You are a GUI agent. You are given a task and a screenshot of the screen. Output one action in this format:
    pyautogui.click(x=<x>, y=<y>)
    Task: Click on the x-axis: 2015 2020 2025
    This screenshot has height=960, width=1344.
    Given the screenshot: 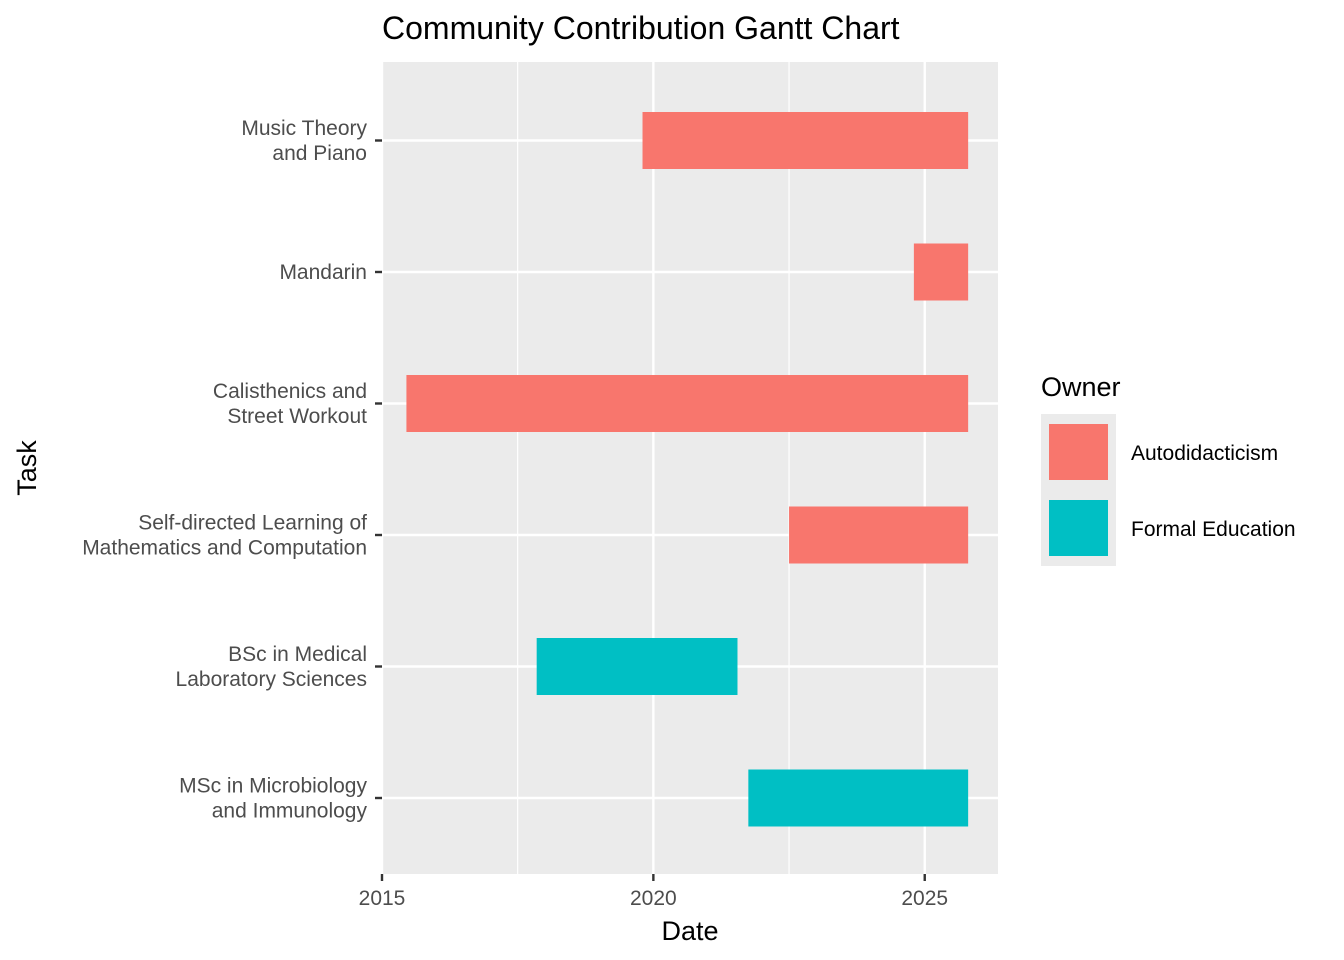 What is the action you would take?
    pyautogui.click(x=653, y=892)
    